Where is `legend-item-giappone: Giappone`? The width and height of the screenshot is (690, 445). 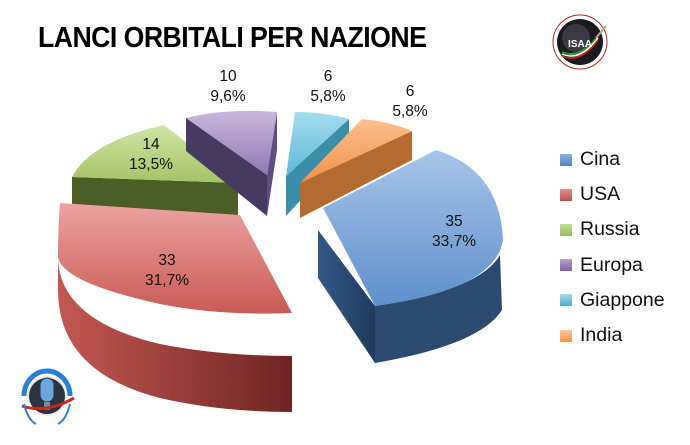 legend-item-giappone: Giappone is located at coordinates (612, 300).